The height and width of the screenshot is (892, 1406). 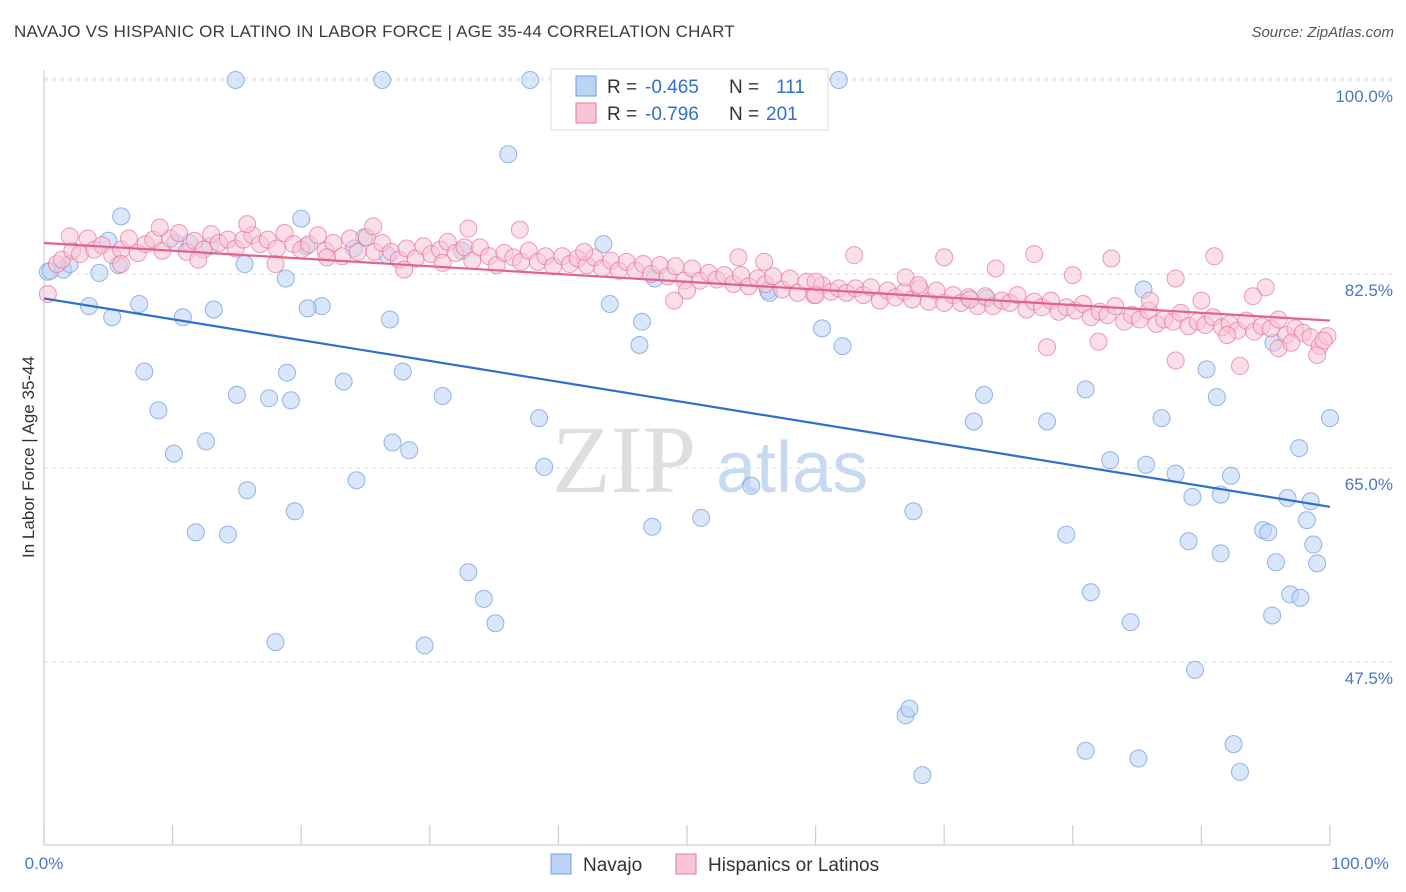 What do you see at coordinates (586, 86) in the screenshot?
I see `stats-swatch-navajo` at bounding box center [586, 86].